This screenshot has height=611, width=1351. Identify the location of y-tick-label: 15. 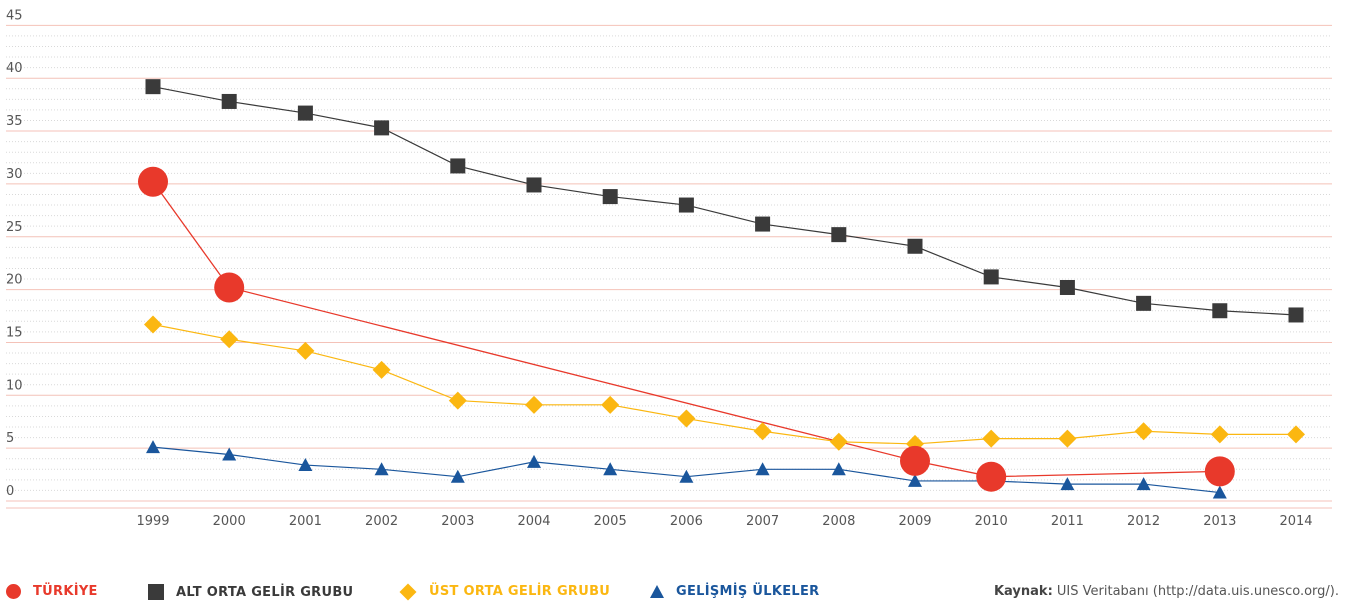
(14, 332).